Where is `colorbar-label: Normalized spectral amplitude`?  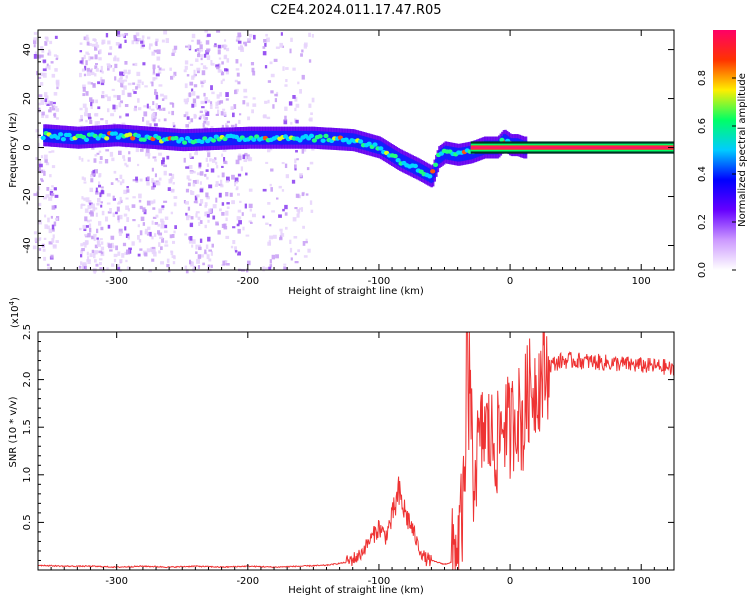 colorbar-label: Normalized spectral amplitude is located at coordinates (742, 150).